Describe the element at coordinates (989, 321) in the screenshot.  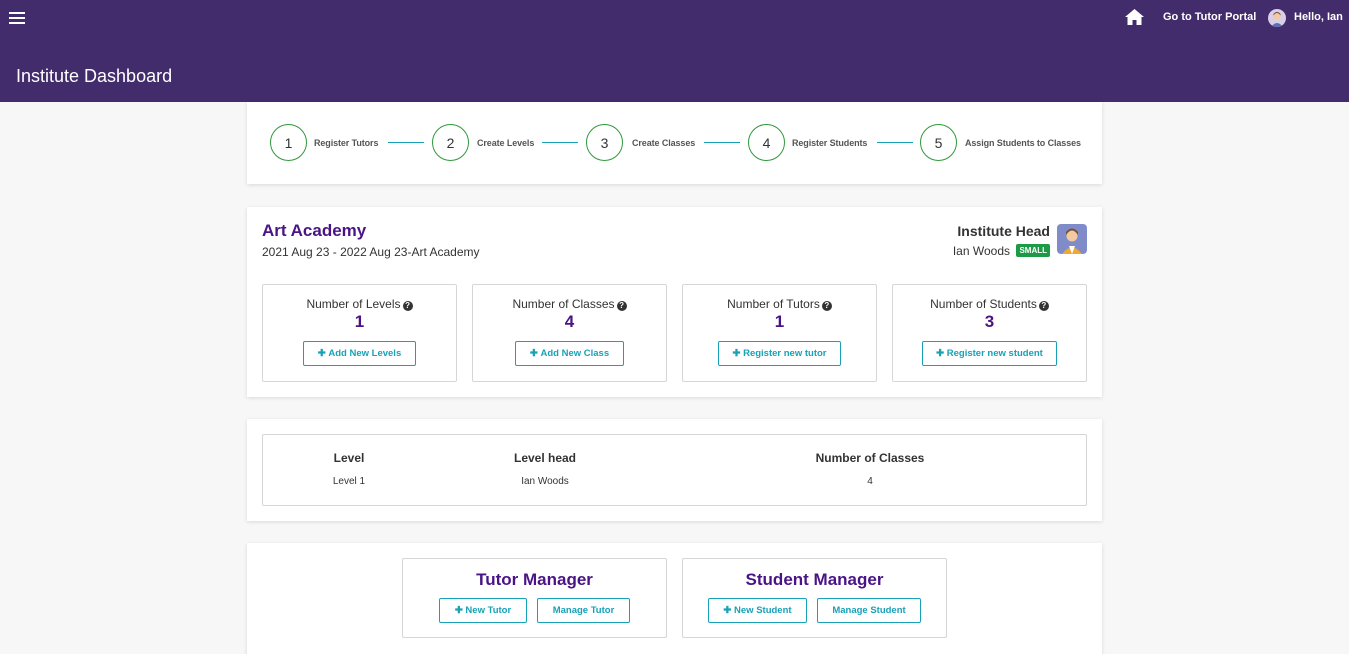
I see `stat-students-value: 3` at that location.